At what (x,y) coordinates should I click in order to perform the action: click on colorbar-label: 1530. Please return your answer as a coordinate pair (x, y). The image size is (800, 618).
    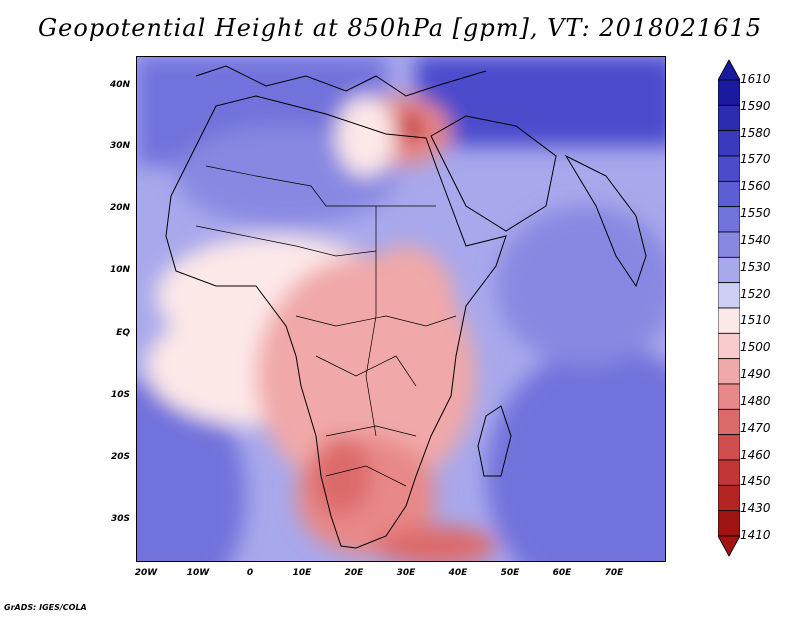
    Looking at the image, I should click on (755, 266).